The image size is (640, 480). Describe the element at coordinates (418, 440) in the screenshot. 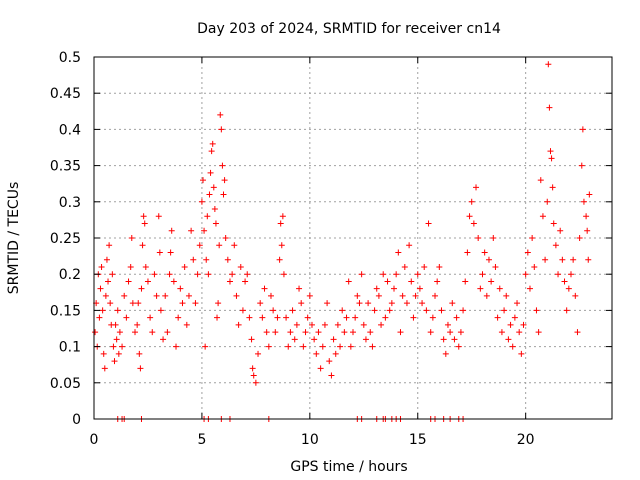

I see `x-tick-label: 15` at that location.